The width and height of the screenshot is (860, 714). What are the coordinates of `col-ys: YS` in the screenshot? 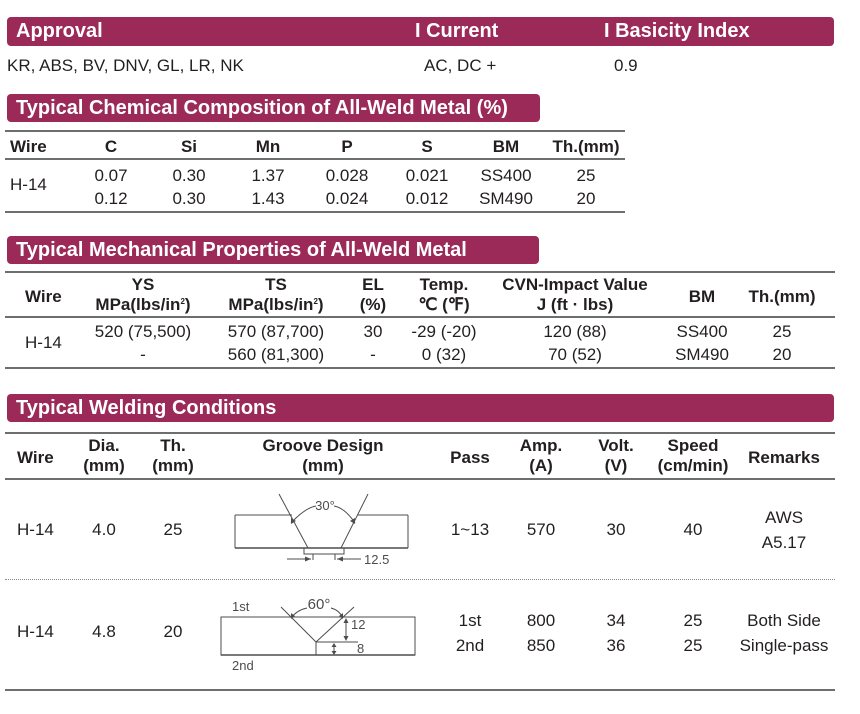 It's located at (143, 284).